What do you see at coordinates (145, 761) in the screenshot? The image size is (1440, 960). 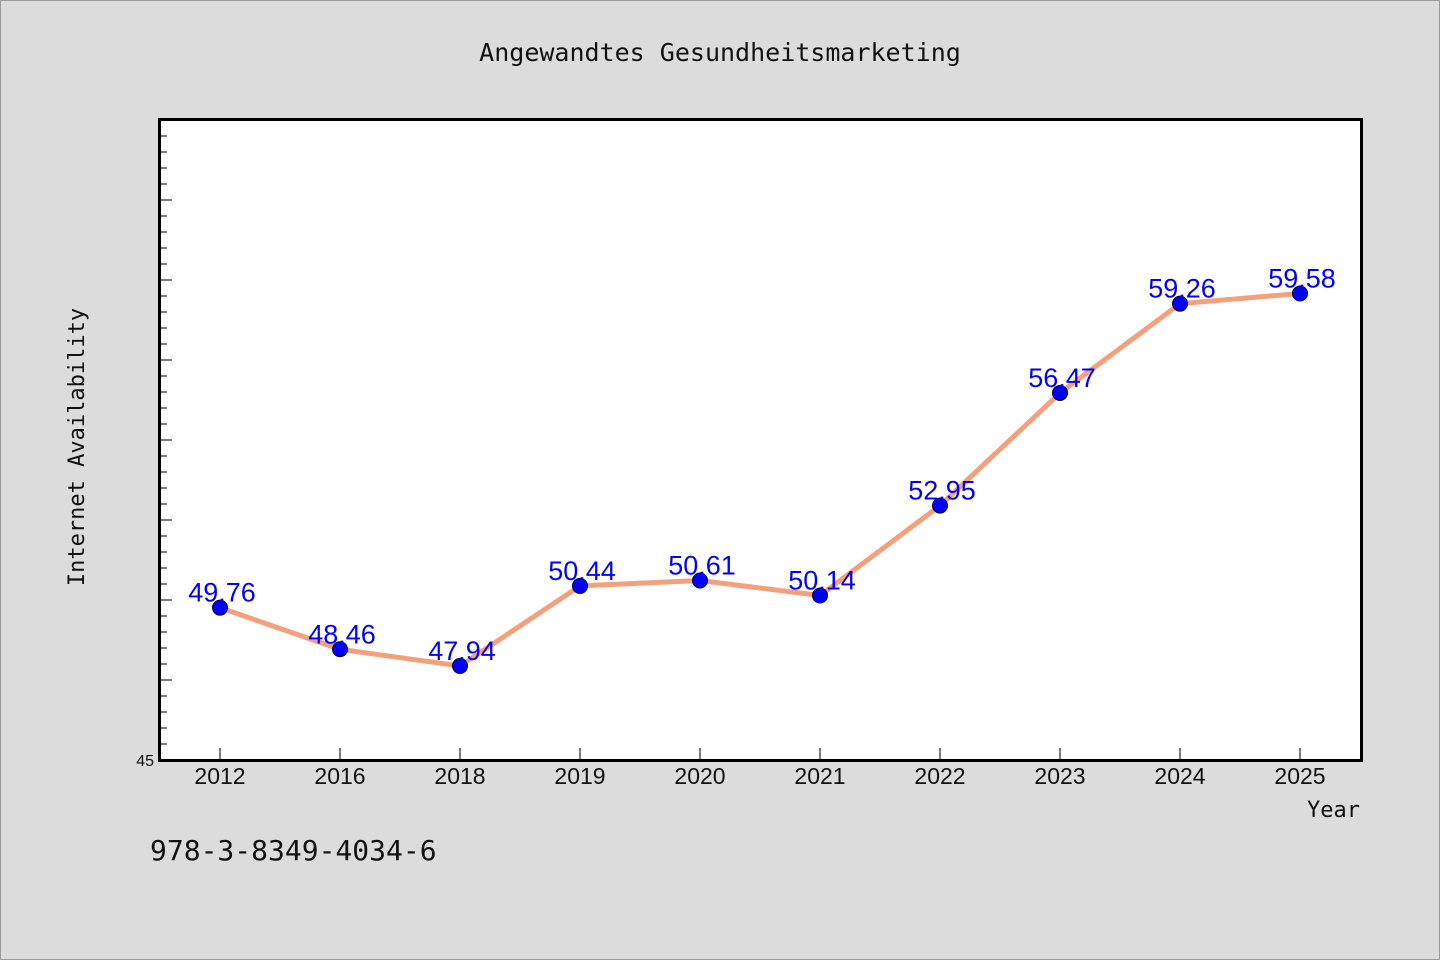 I see `y-tick-label: 45` at bounding box center [145, 761].